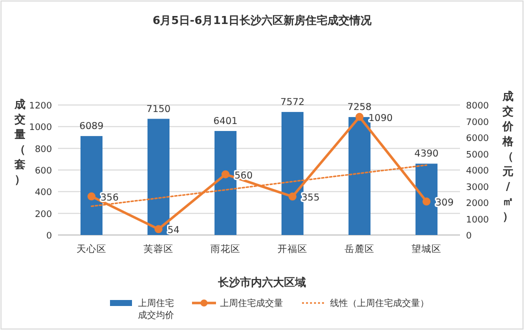  I want to click on x-tick-label: 望城区, so click(427, 249).